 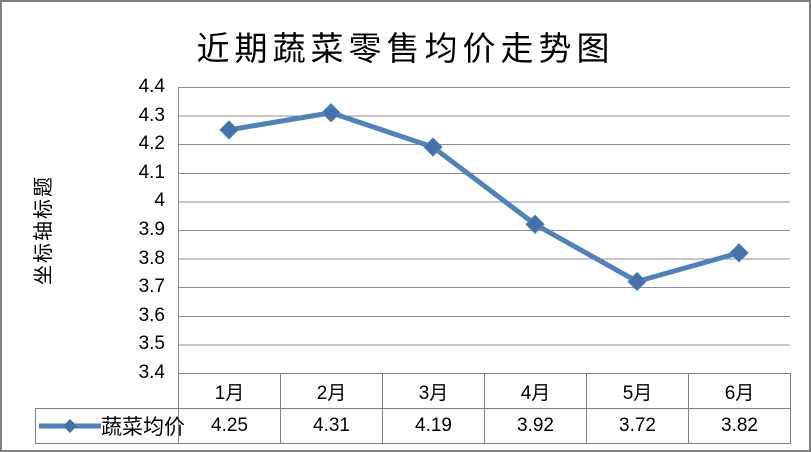 I want to click on legend-diamond, so click(x=70, y=426).